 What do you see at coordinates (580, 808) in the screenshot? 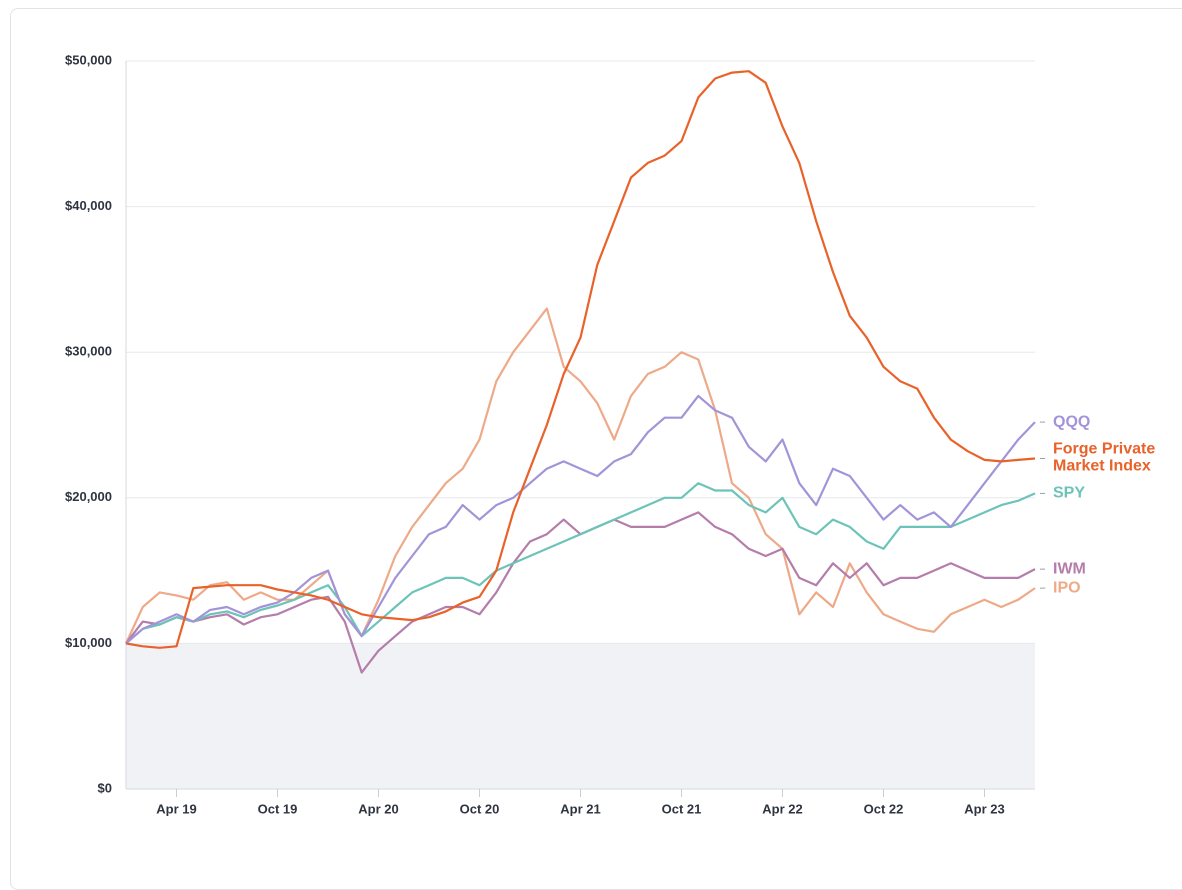
I see `x-tick-label: Apr 21` at bounding box center [580, 808].